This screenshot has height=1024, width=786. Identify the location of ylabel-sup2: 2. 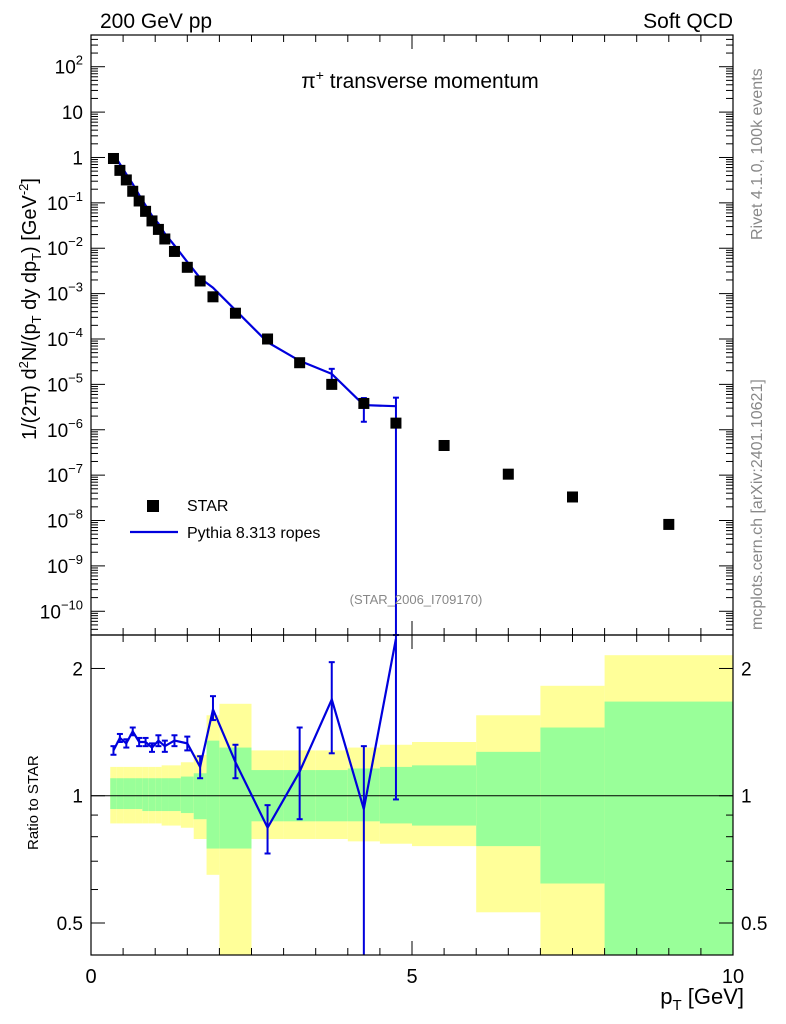
(23, 364).